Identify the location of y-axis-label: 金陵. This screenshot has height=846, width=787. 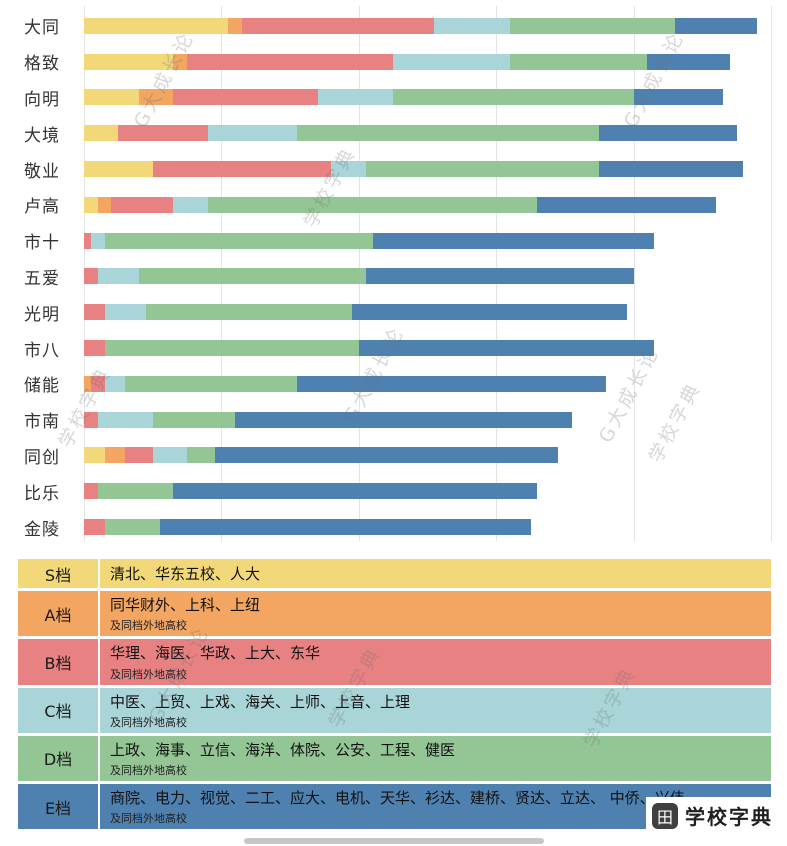
(42, 529).